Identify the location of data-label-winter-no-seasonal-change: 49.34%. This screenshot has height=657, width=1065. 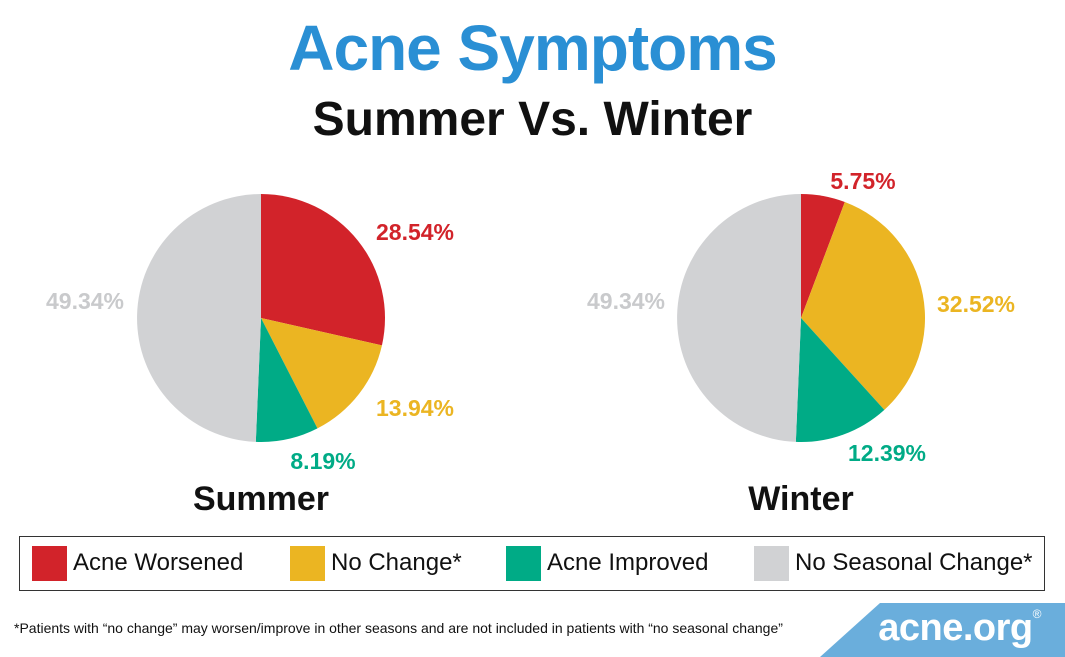
(626, 301).